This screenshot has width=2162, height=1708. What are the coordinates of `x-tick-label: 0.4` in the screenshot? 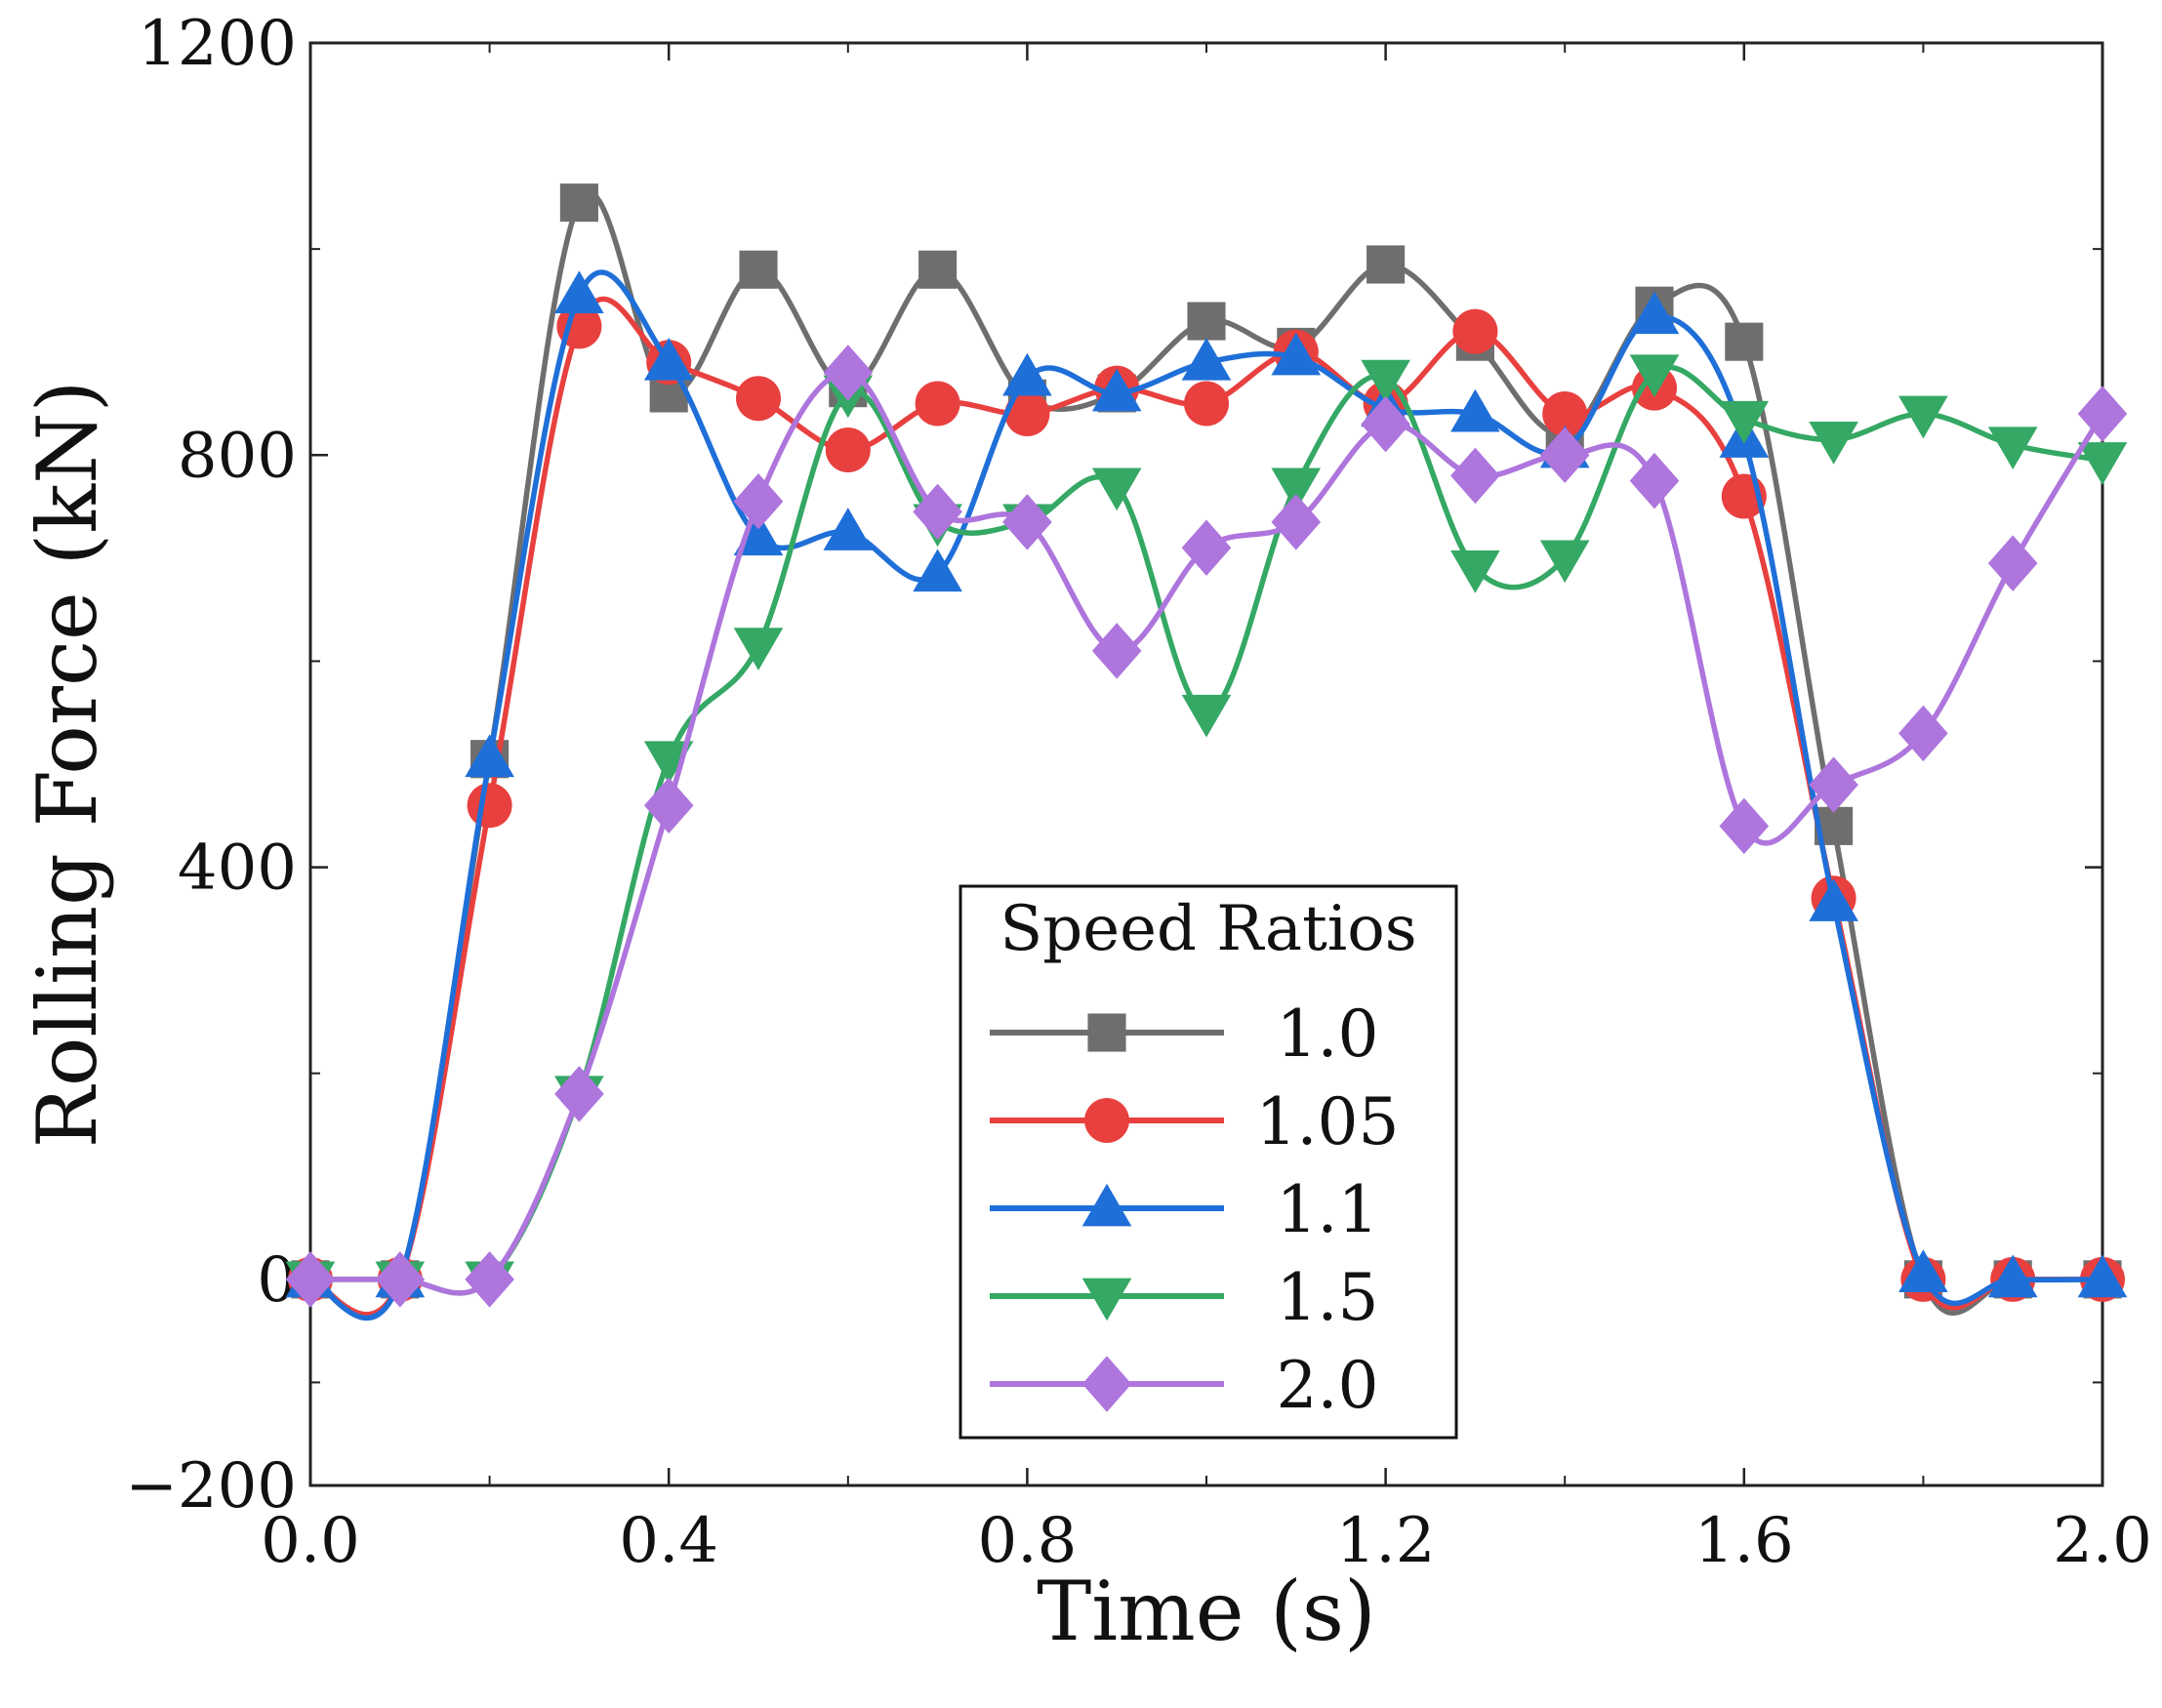 It's located at (668, 1541).